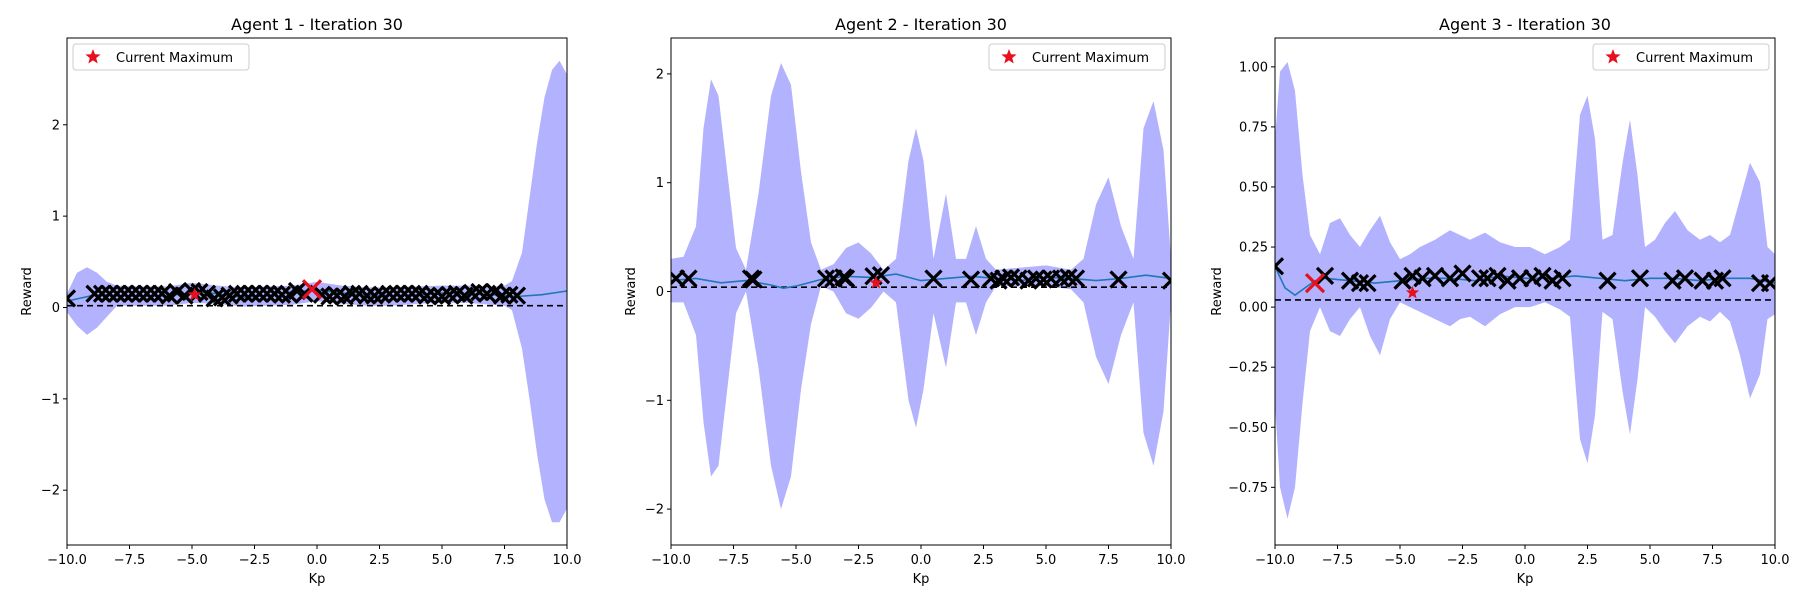 The height and width of the screenshot is (600, 1800). What do you see at coordinates (1248, 368) in the screenshot?
I see `y-tick-label: −0.25` at bounding box center [1248, 368].